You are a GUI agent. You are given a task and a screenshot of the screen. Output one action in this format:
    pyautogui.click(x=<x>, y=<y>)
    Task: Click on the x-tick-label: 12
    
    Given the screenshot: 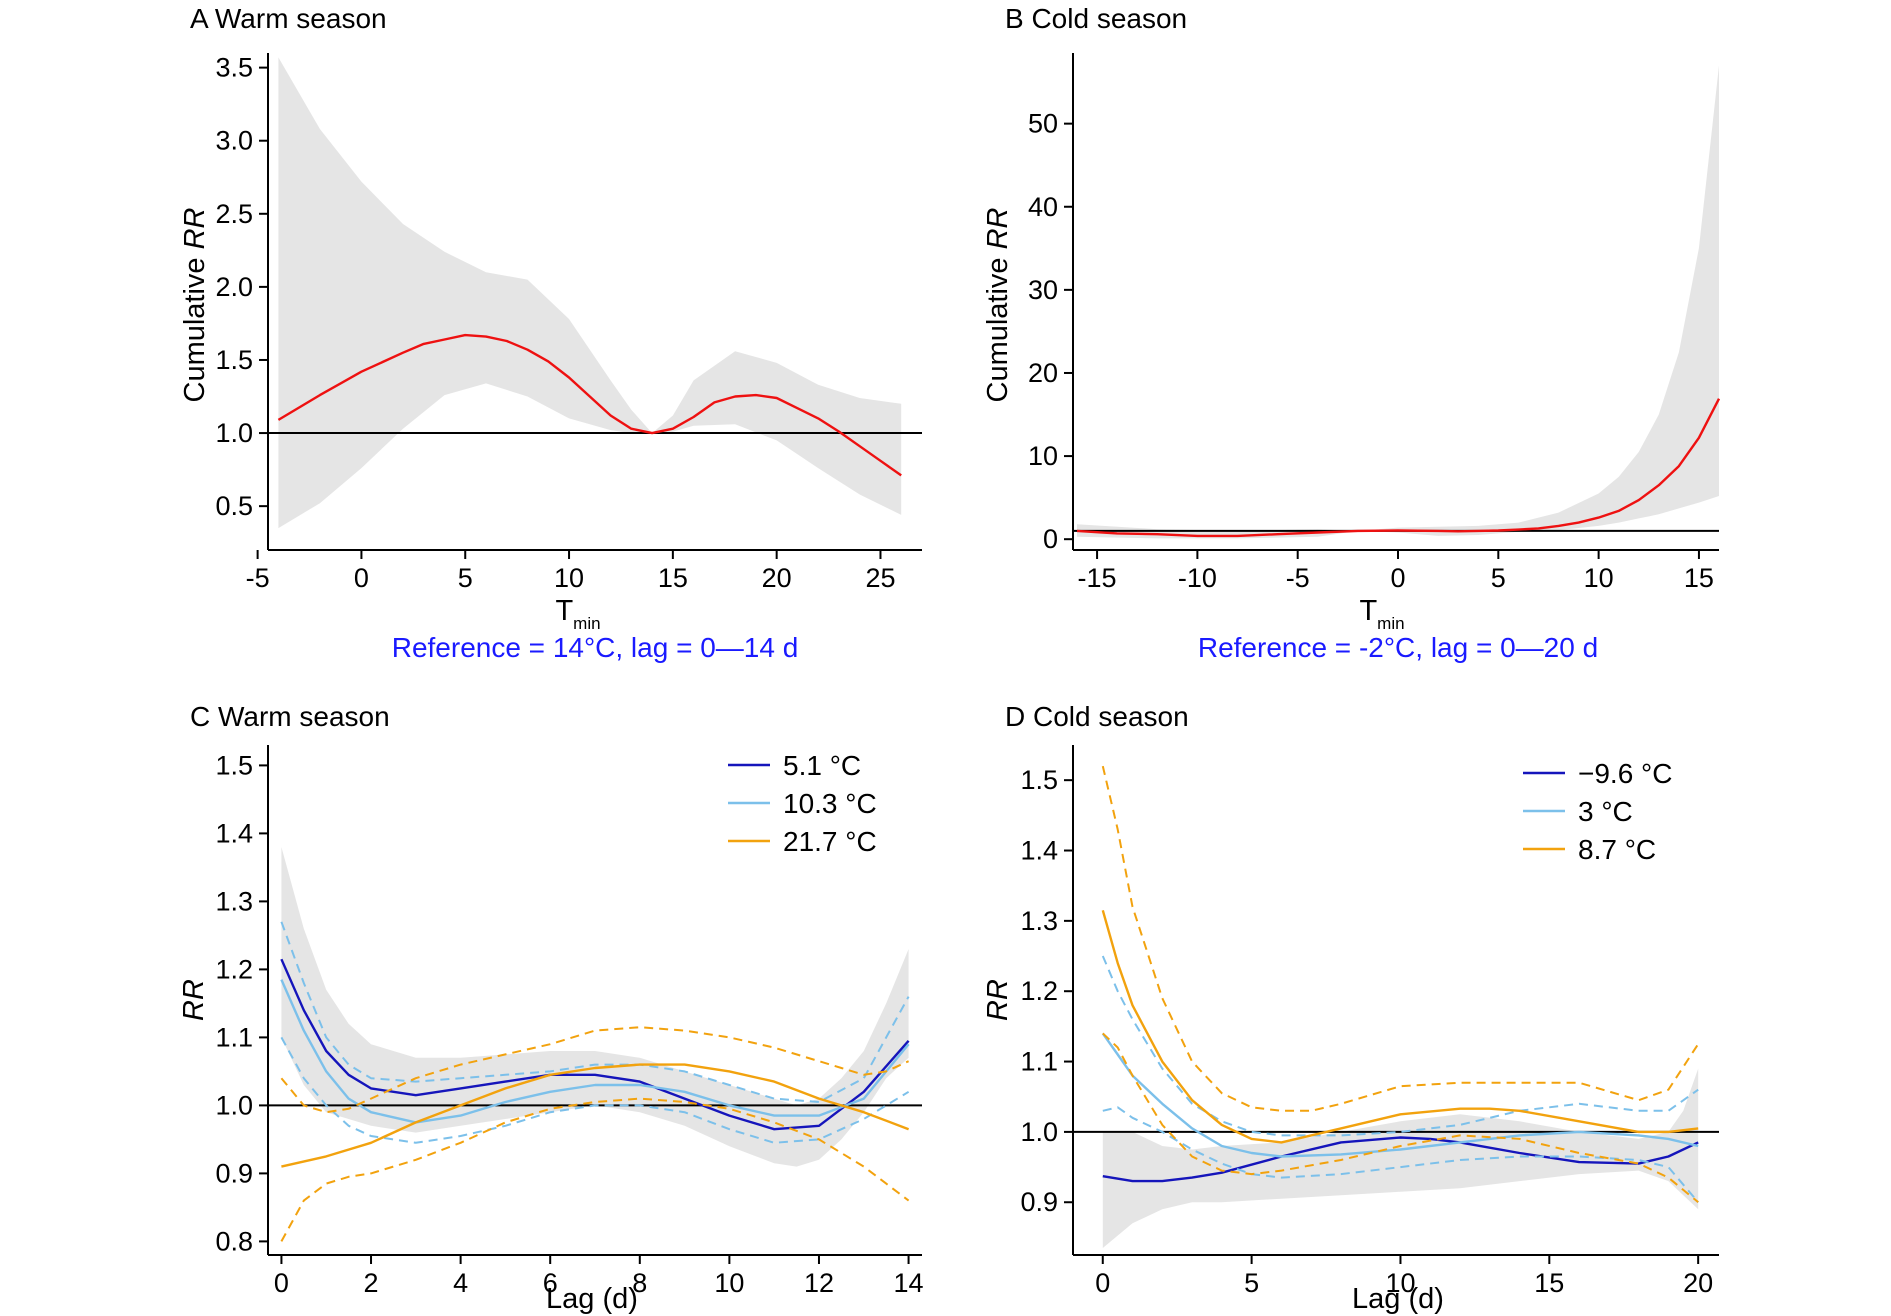 What is the action you would take?
    pyautogui.click(x=819, y=1283)
    